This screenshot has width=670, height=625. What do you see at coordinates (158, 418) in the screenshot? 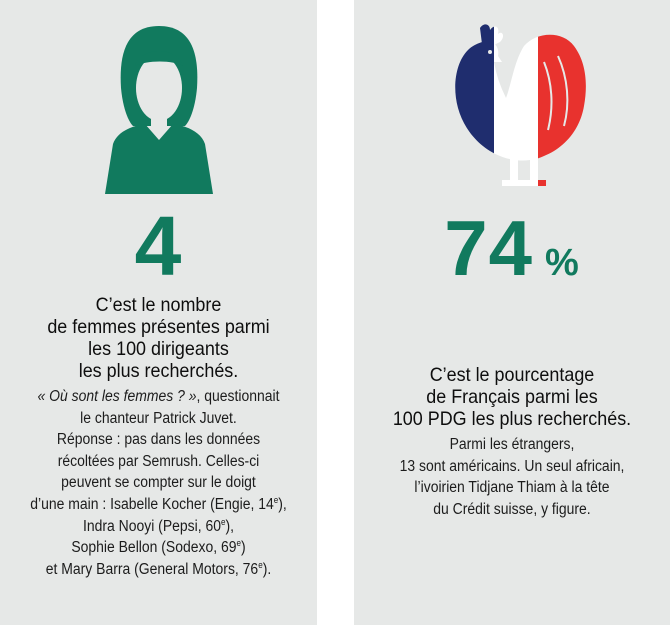
I see `body-line: le chanteur Patrick Juvet.` at bounding box center [158, 418].